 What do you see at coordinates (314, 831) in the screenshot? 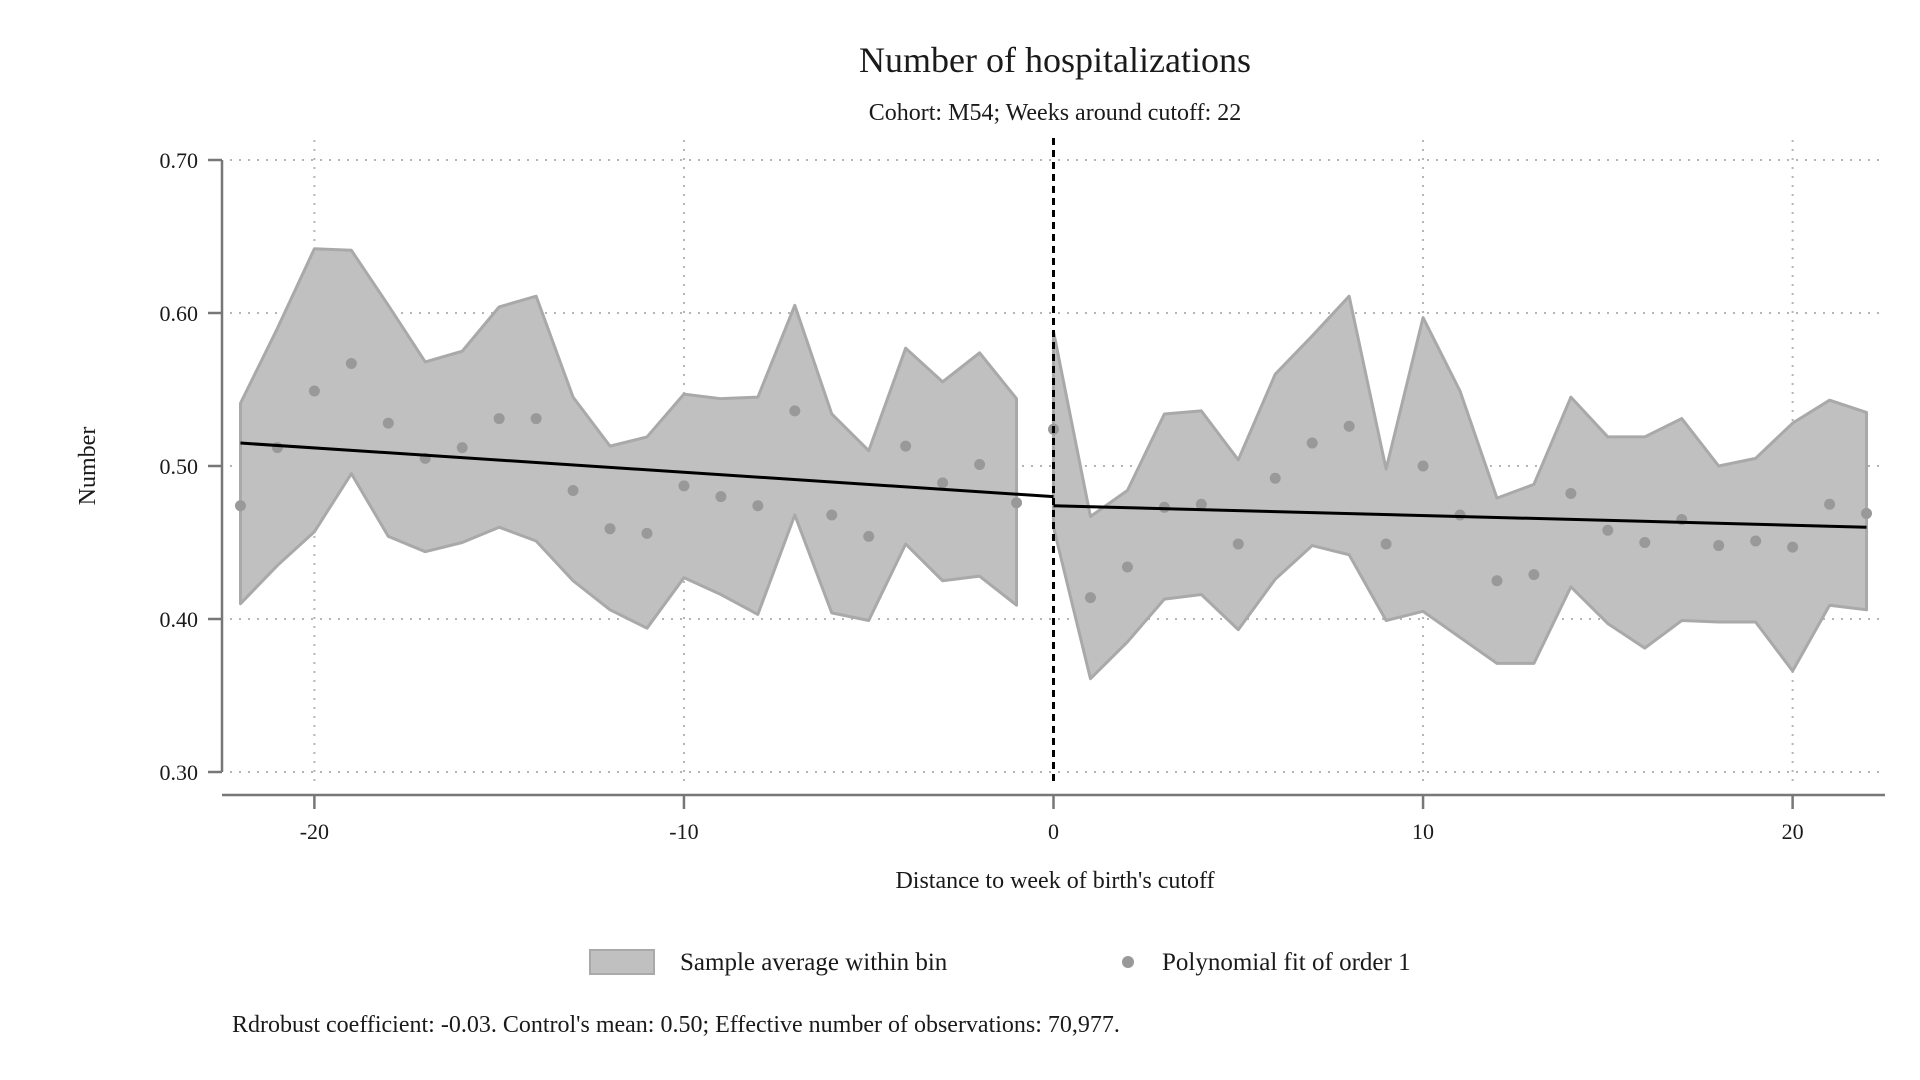
I see `x-tick-label: -20` at bounding box center [314, 831].